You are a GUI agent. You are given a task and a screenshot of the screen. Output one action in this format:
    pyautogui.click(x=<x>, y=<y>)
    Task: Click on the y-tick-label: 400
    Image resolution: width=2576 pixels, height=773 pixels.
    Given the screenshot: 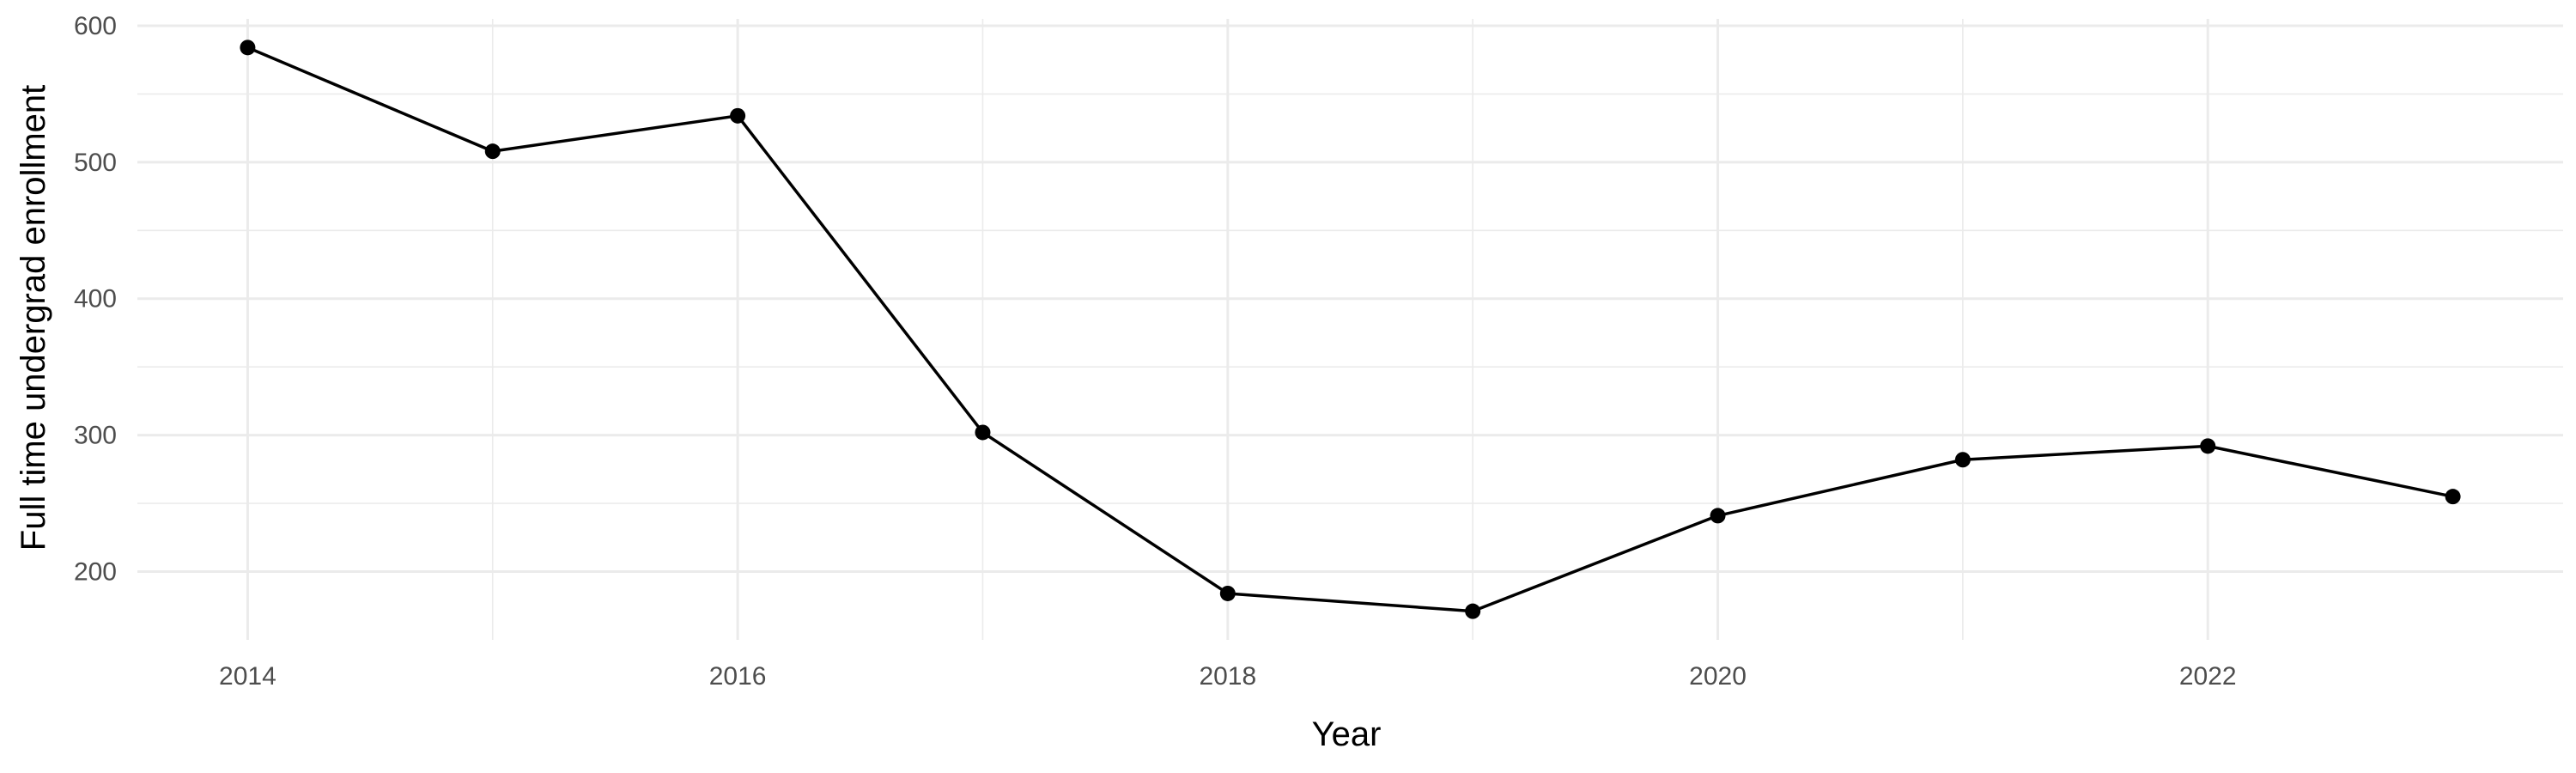 What is the action you would take?
    pyautogui.click(x=96, y=299)
    